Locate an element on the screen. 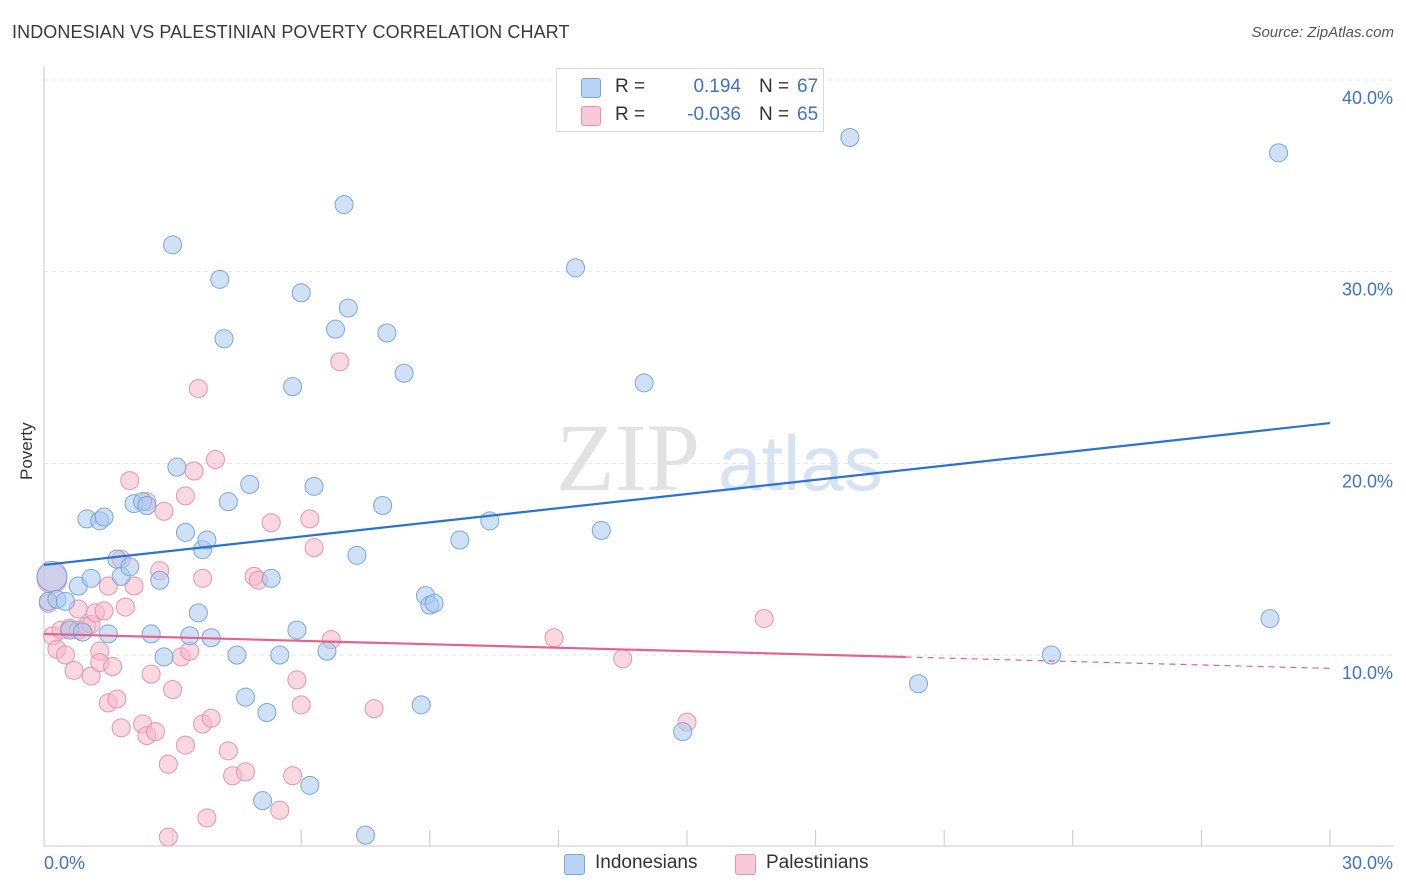 This screenshot has height=892, width=1406. x-tick-labels: 0.0% 30.0% is located at coordinates (718, 863).